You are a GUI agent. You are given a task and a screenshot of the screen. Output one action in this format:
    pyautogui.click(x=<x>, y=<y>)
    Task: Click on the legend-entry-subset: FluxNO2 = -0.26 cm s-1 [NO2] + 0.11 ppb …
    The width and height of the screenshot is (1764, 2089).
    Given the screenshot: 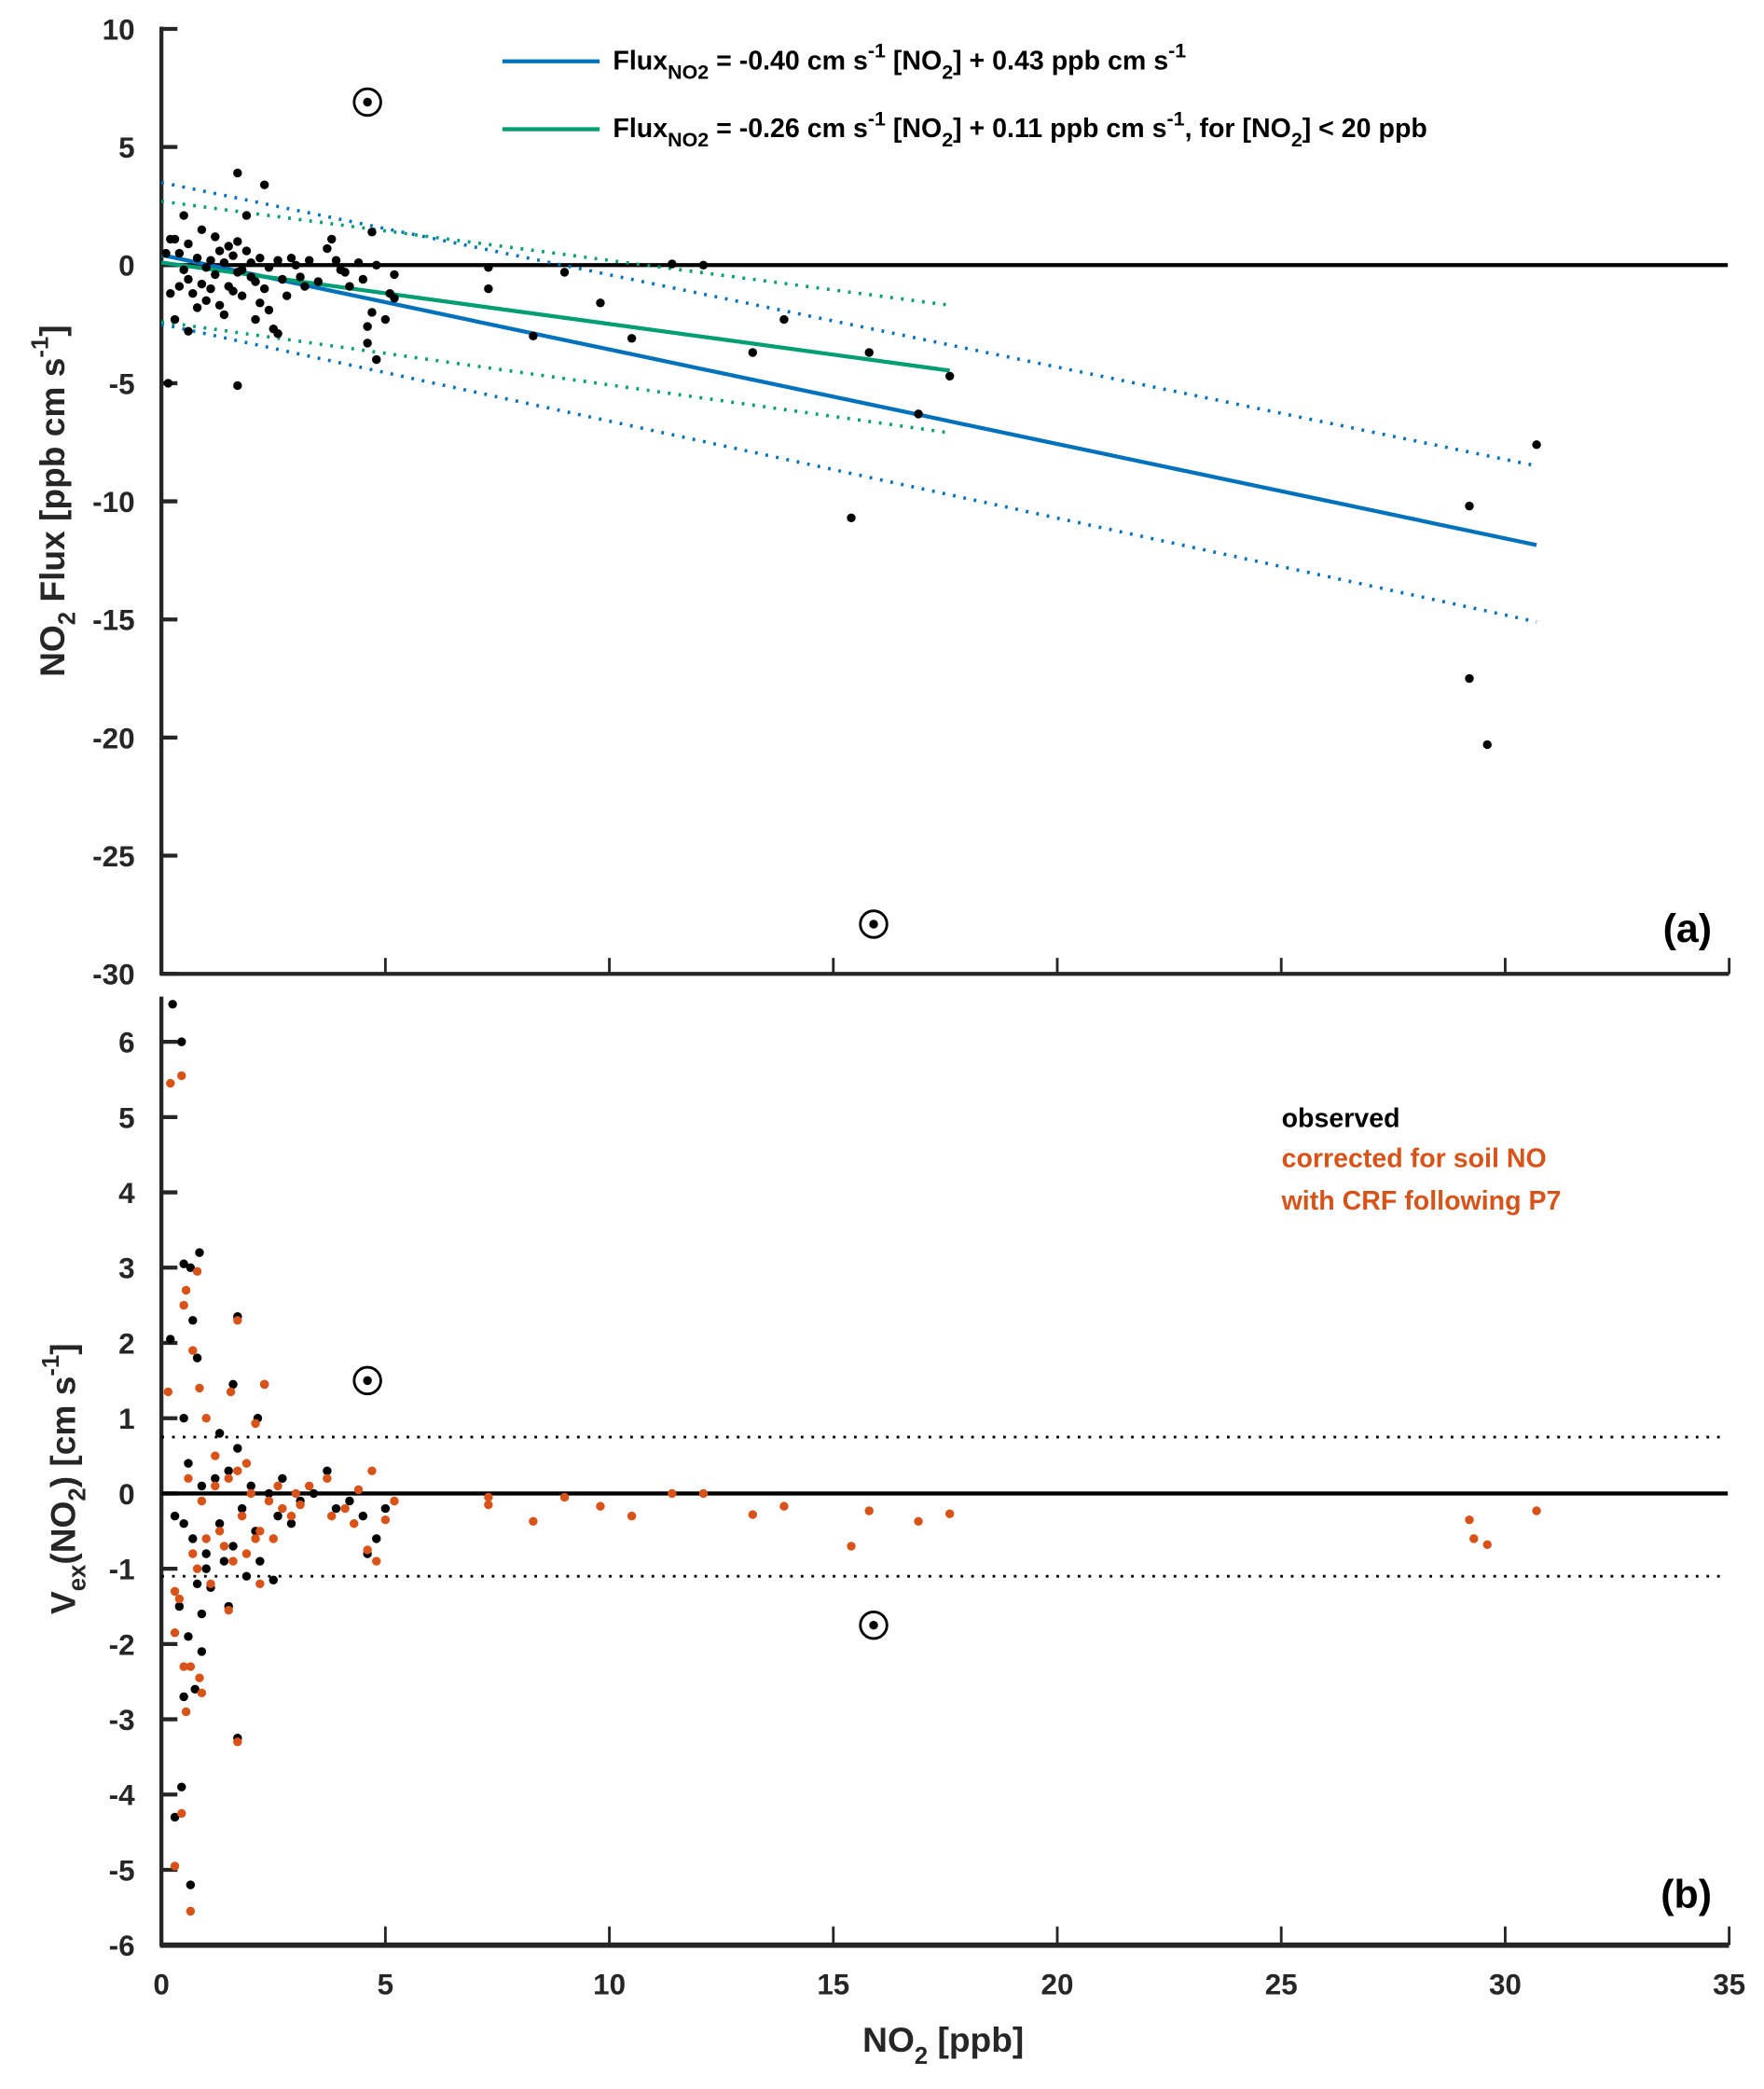 What is the action you would take?
    pyautogui.click(x=1019, y=129)
    